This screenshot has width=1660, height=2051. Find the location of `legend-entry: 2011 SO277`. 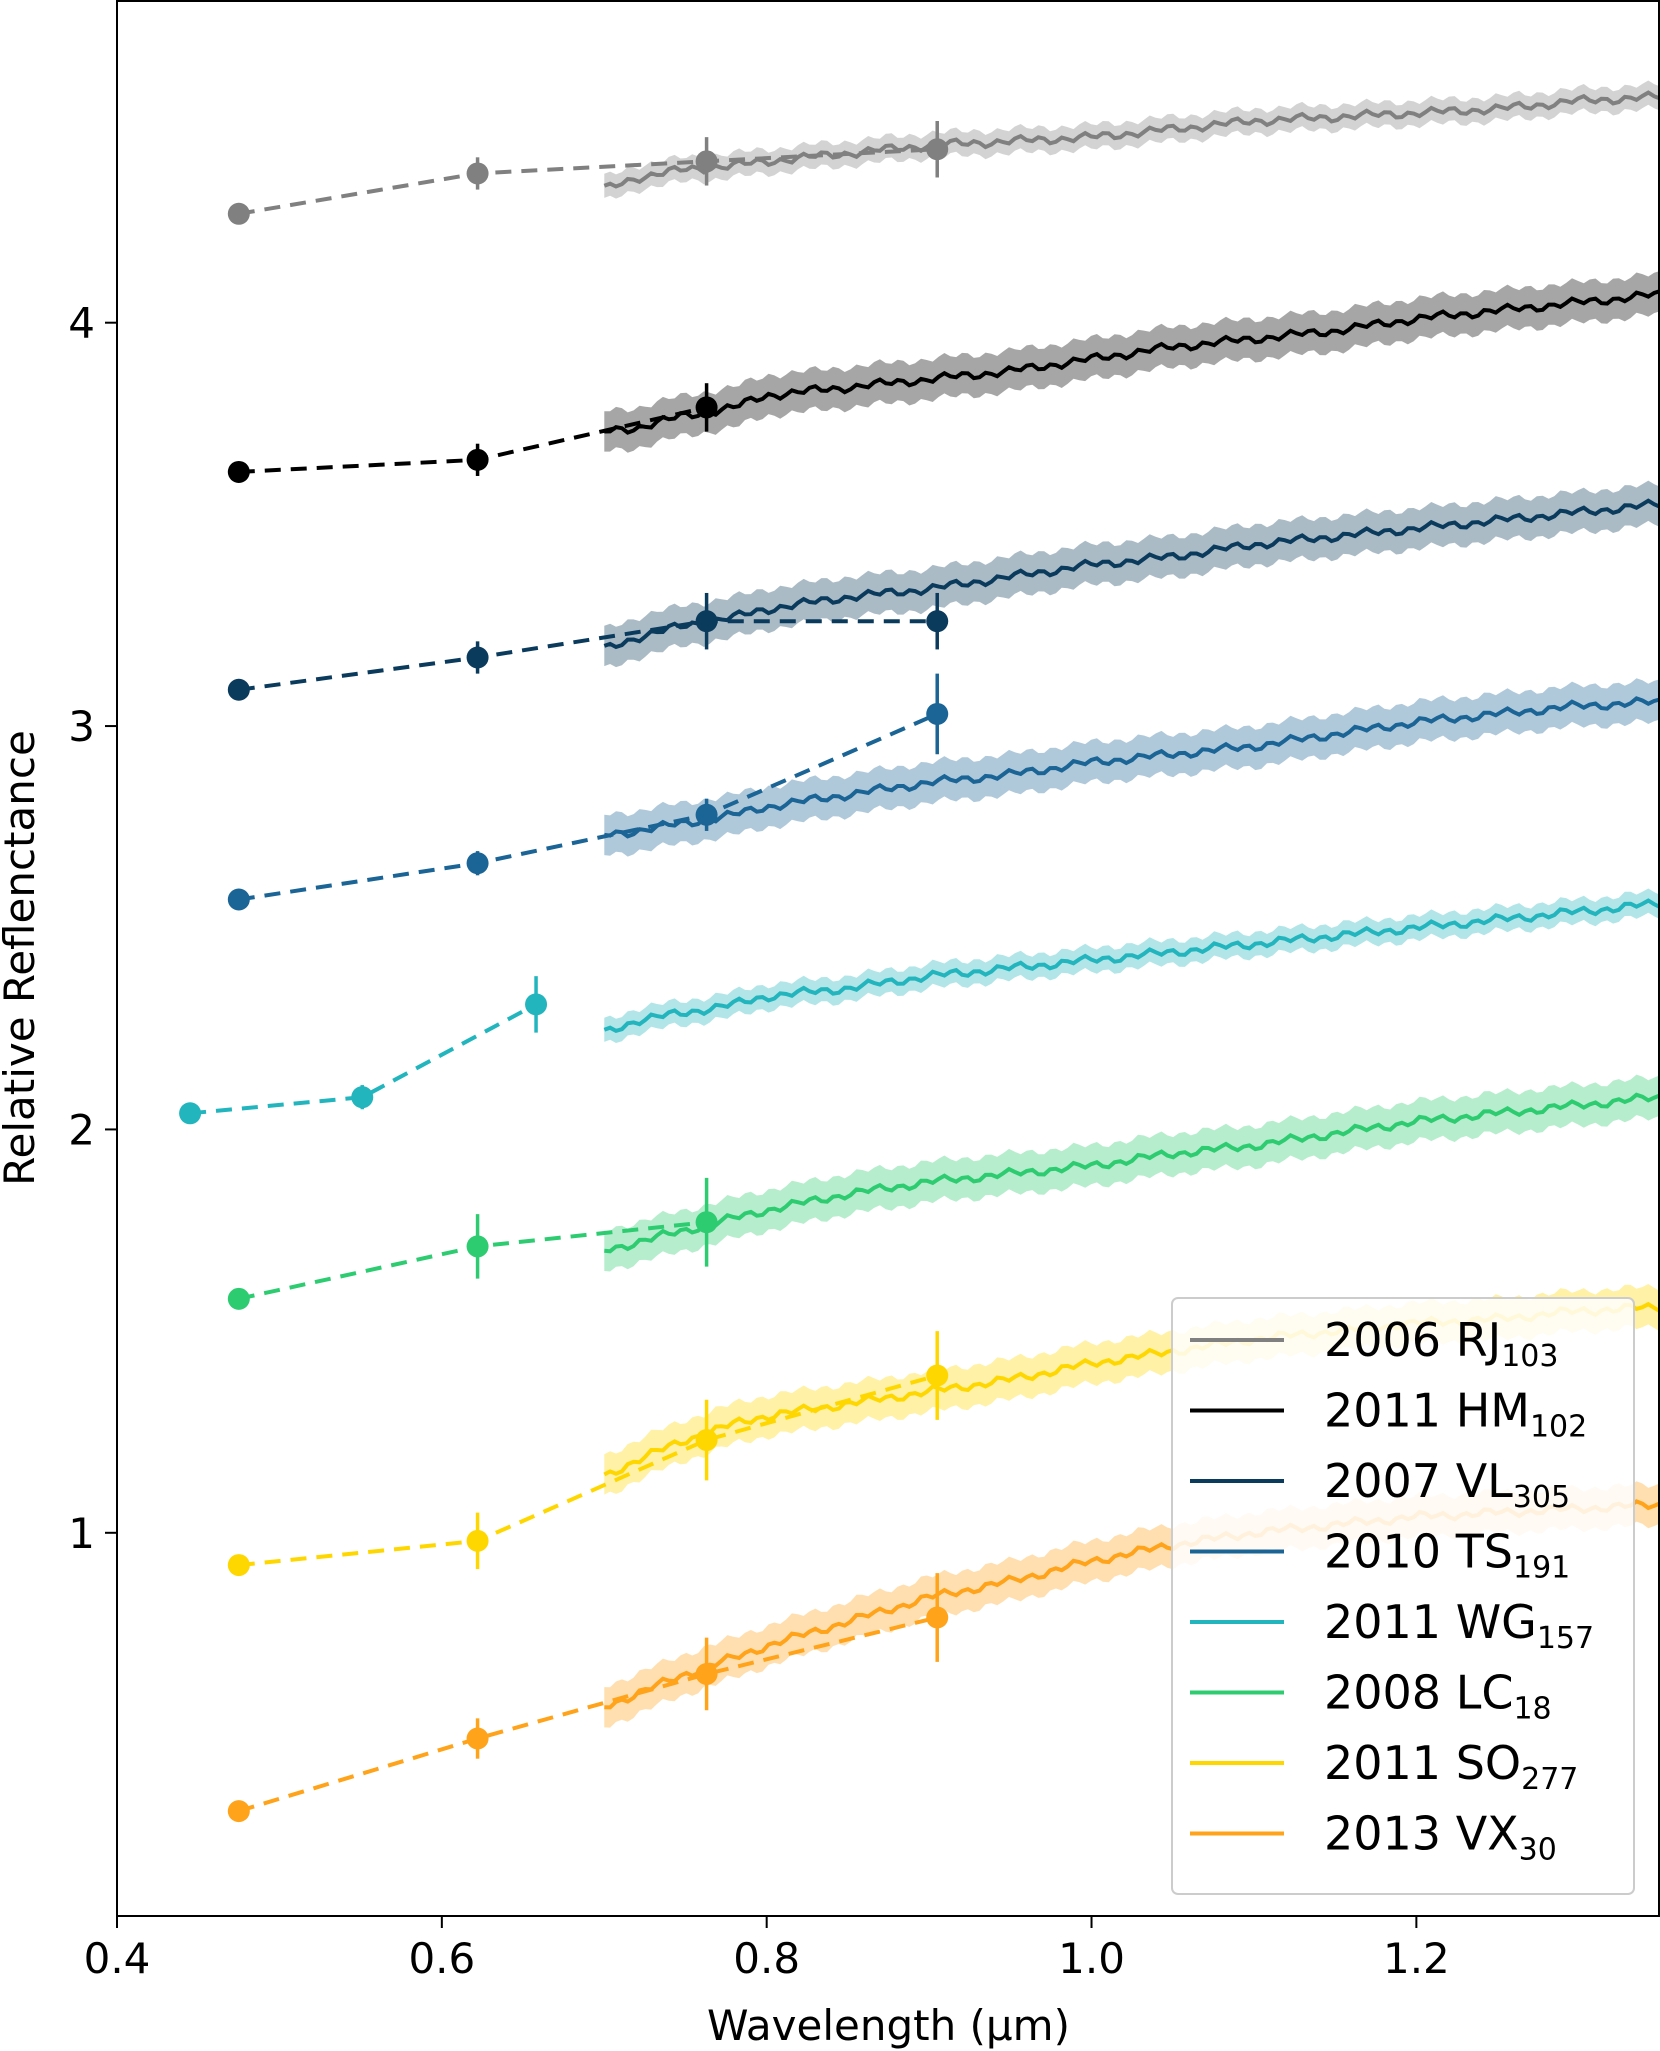

legend-entry: 2011 SO277 is located at coordinates (1451, 1766).